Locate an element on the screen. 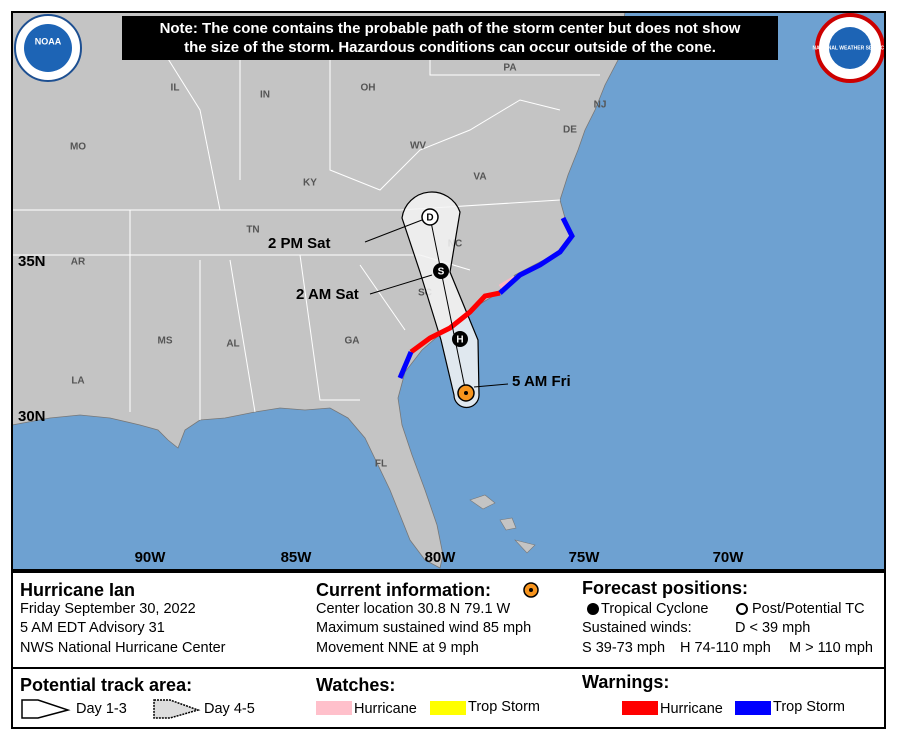 This screenshot has height=736, width=897. point-letter: D is located at coordinates (429, 218).